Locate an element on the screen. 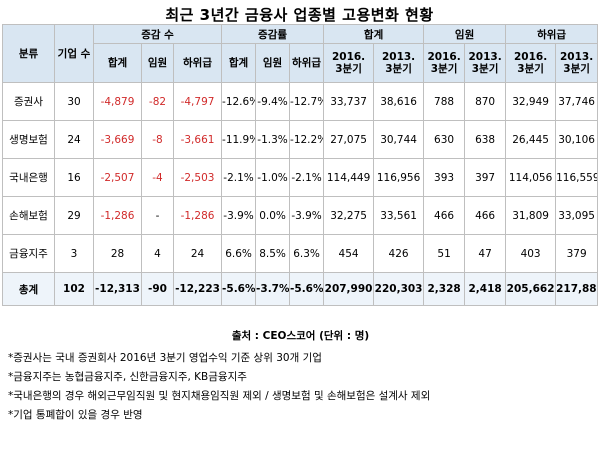 Image resolution: width=599 pixels, height=468 pixels. header-category: 분류 is located at coordinates (28, 53).